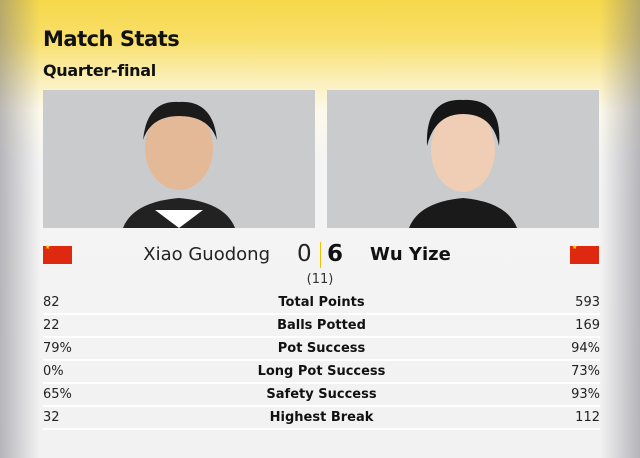 Image resolution: width=640 pixels, height=458 pixels. Describe the element at coordinates (463, 159) in the screenshot. I see `player-photo-right` at that location.